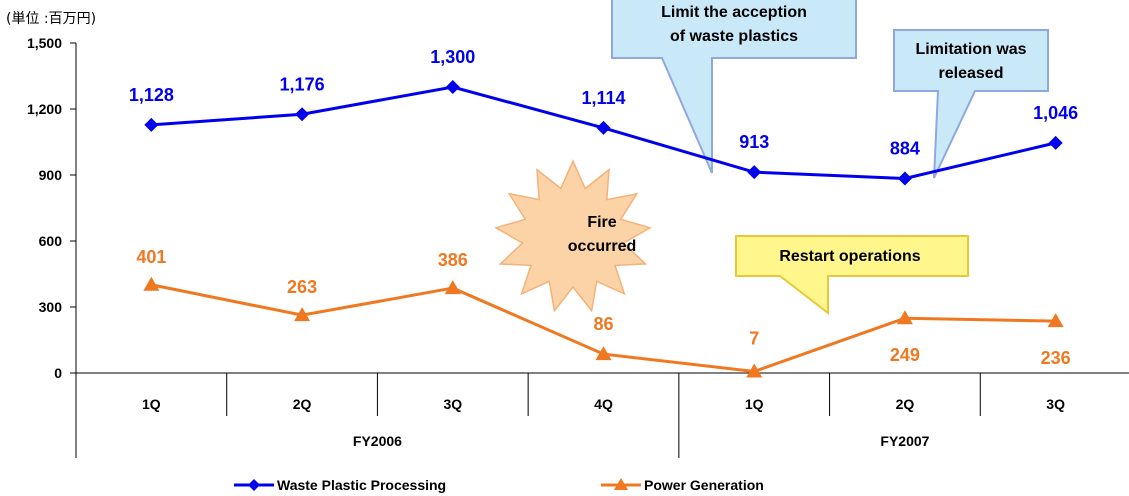  Describe the element at coordinates (754, 338) in the screenshot. I see `data-label: 7` at that location.